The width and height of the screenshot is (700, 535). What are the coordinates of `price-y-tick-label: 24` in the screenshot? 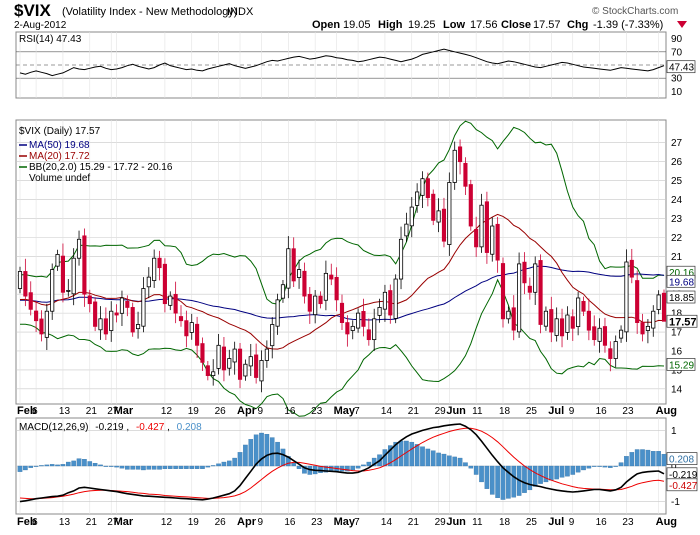 It's located at (677, 200).